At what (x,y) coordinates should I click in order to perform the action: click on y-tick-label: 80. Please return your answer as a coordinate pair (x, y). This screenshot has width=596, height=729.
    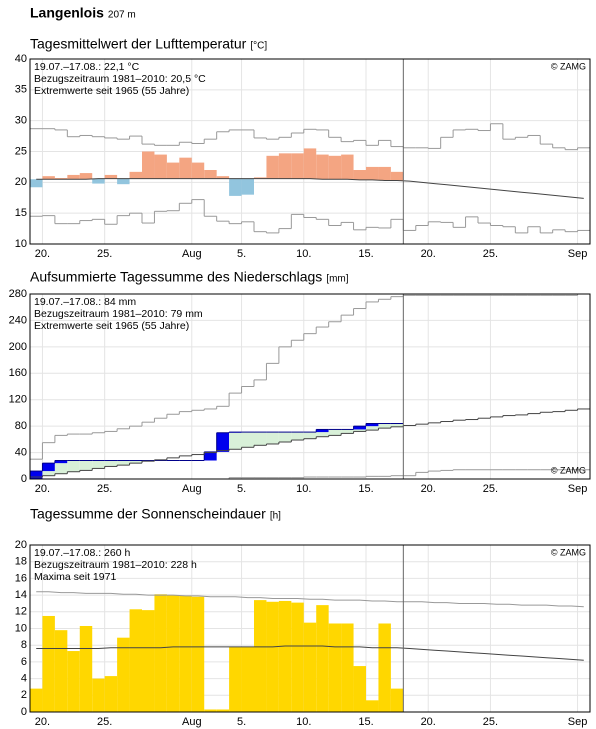
    Looking at the image, I should click on (21, 426).